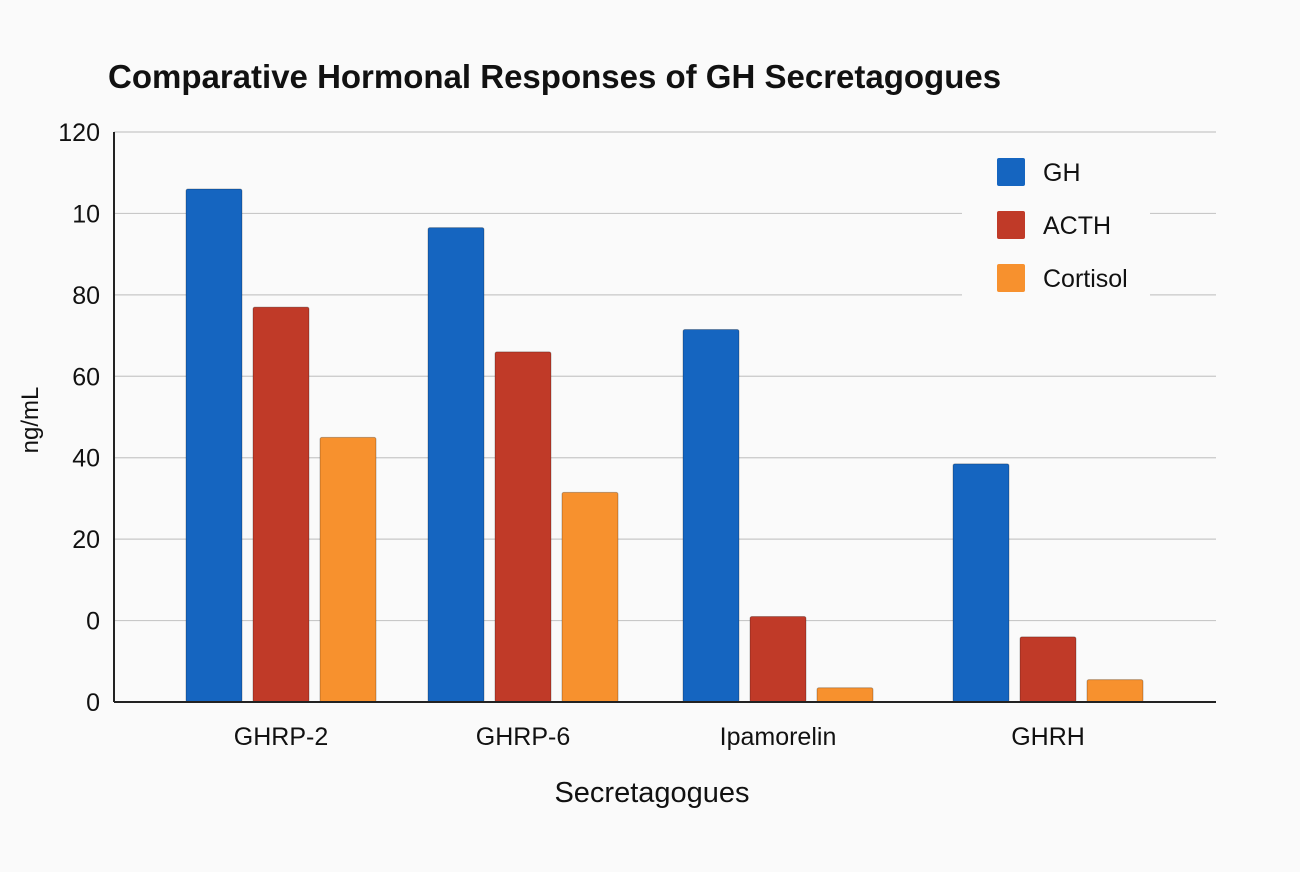  I want to click on legend-label: Cortisol, so click(1085, 279).